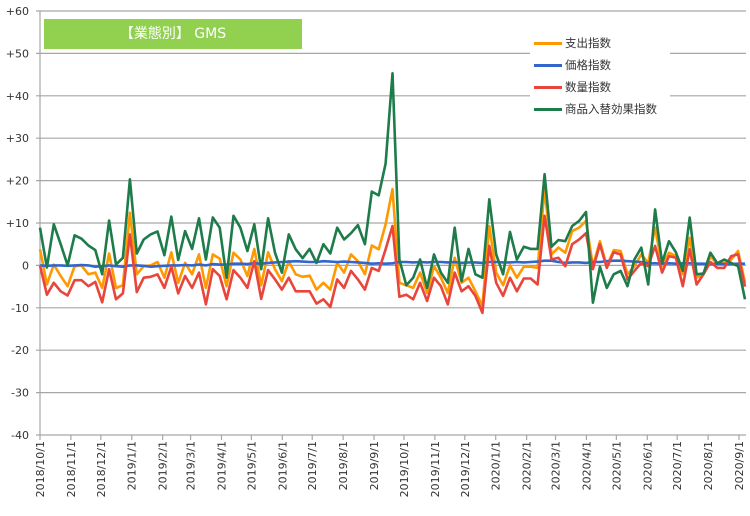 The image size is (750, 516). I want to click on x-tick-label: 2020/8/1, so click(708, 465).